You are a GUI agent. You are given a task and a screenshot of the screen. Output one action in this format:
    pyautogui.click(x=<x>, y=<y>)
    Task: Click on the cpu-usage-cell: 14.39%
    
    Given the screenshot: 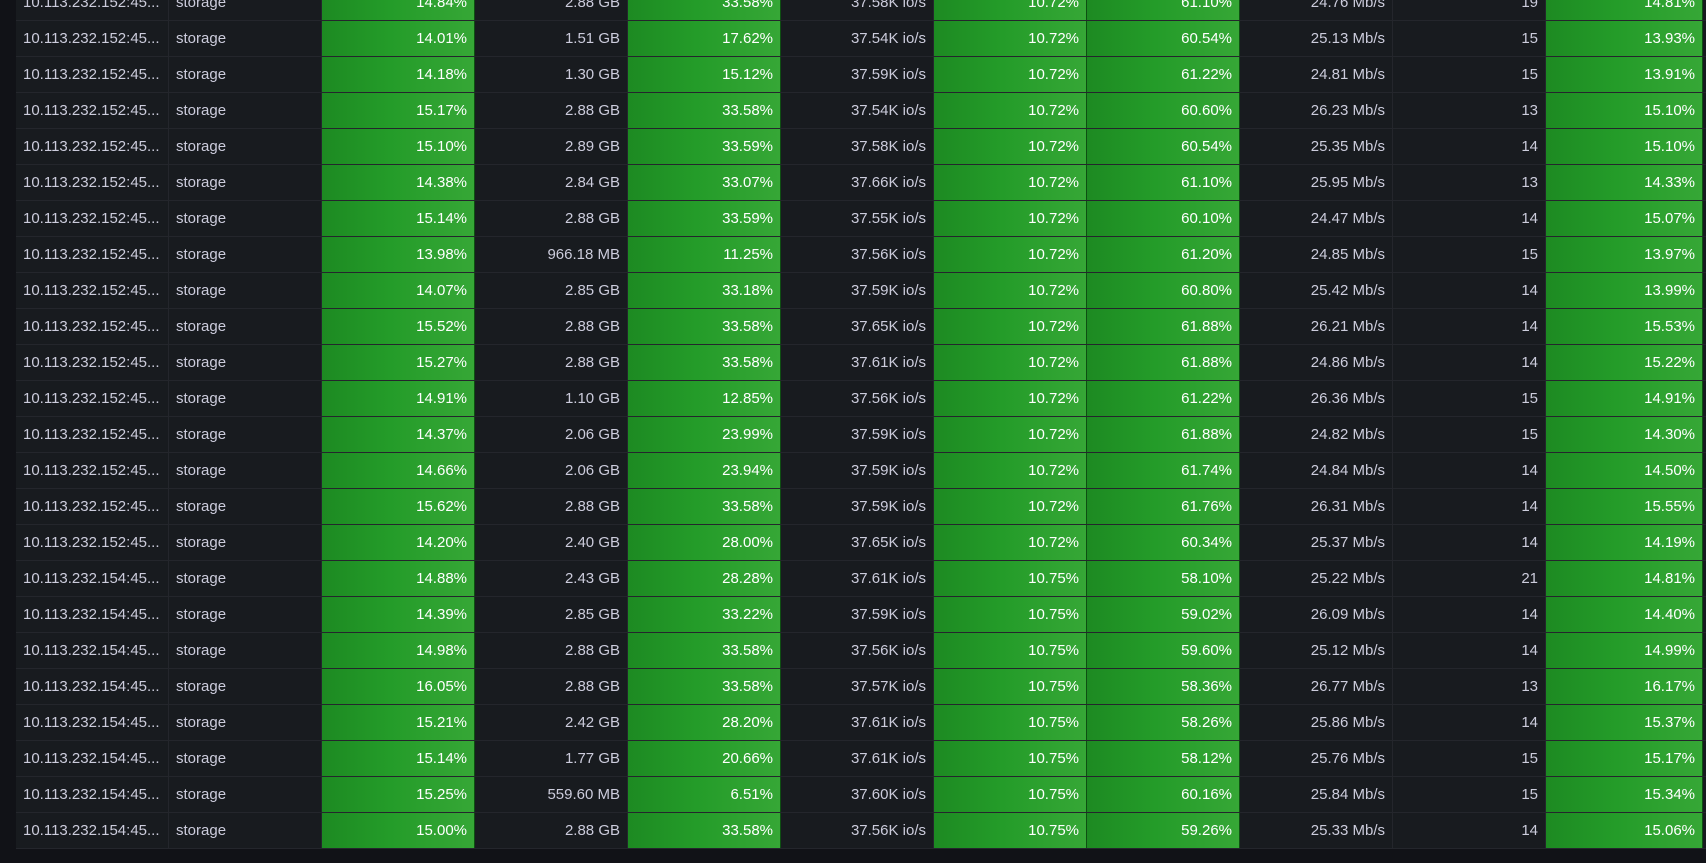 What is the action you would take?
    pyautogui.click(x=398, y=614)
    